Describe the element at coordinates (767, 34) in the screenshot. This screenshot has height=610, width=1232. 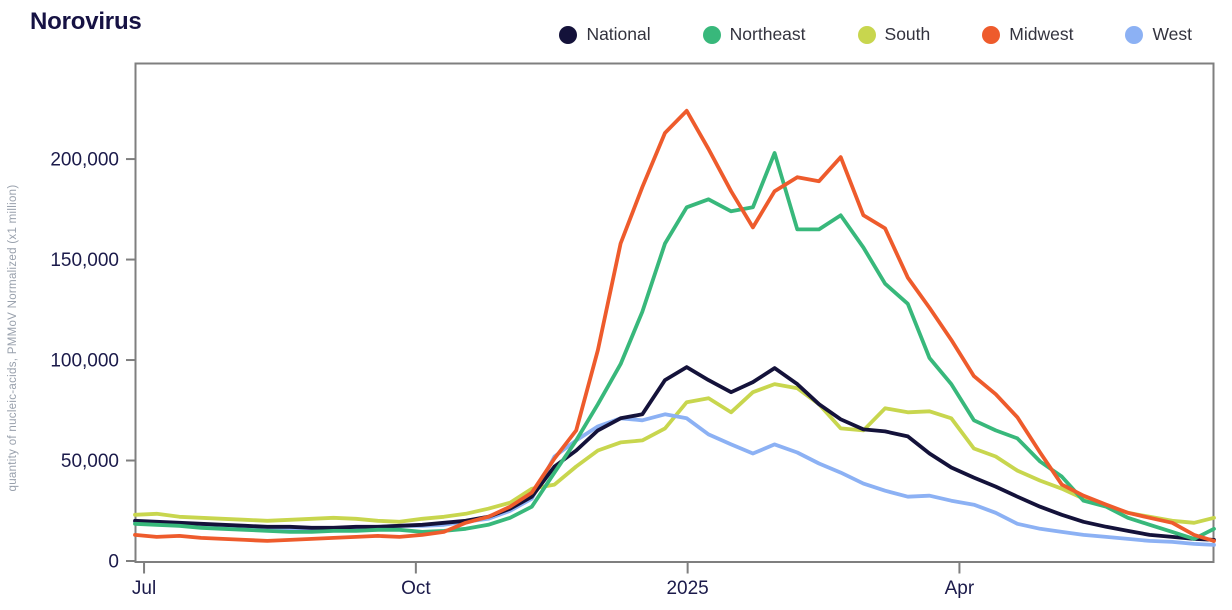
I see `legend-label: Northeast` at that location.